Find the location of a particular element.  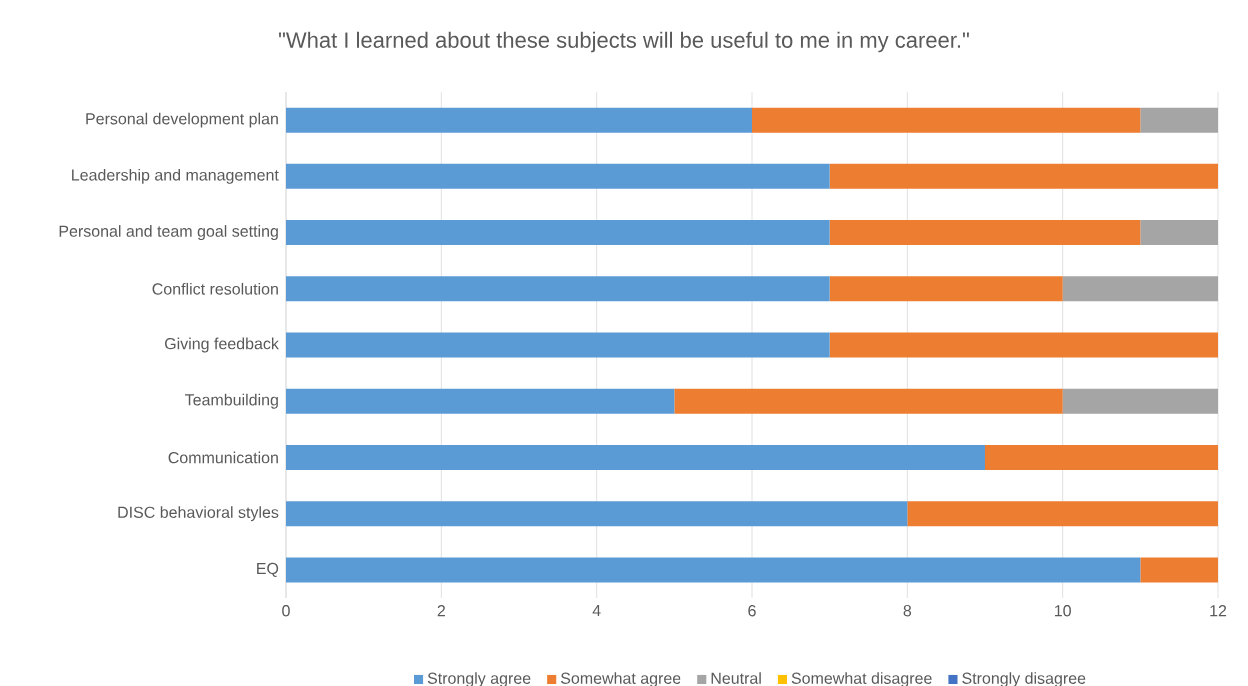

y-tick-label: EQ is located at coordinates (268, 569).